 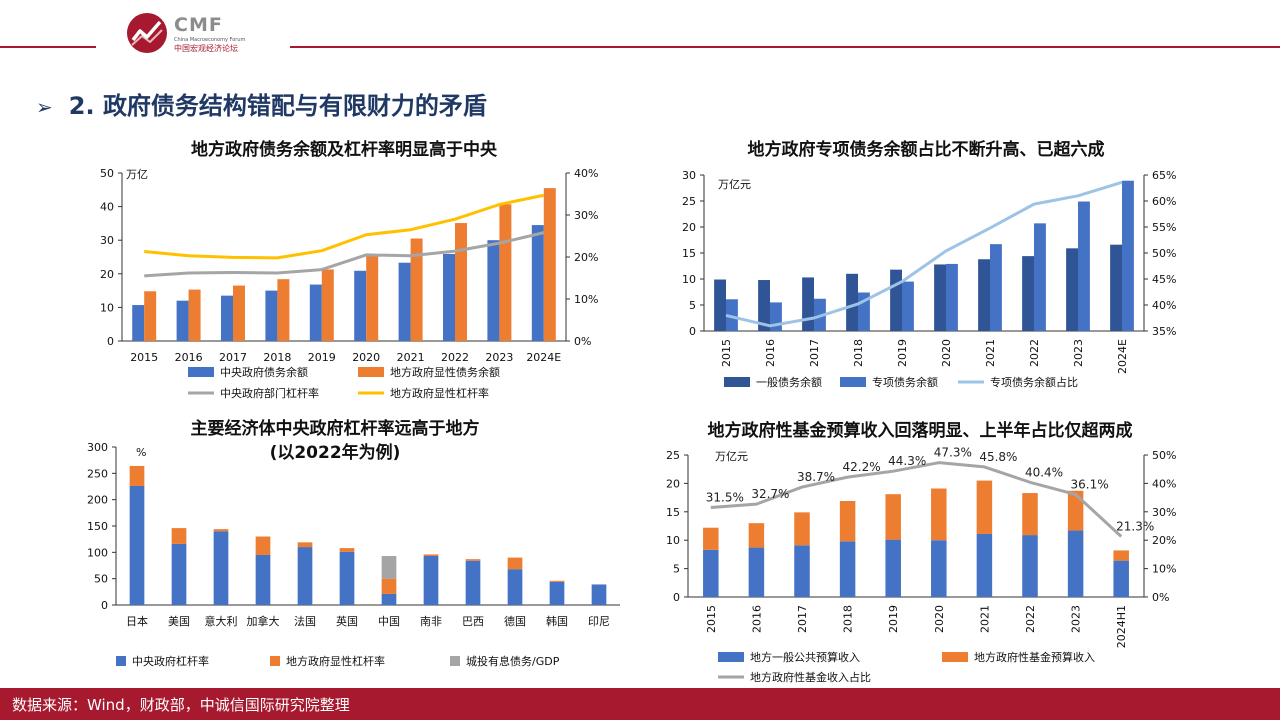 What do you see at coordinates (221, 621) in the screenshot?
I see `x-tick-label: 意大利` at bounding box center [221, 621].